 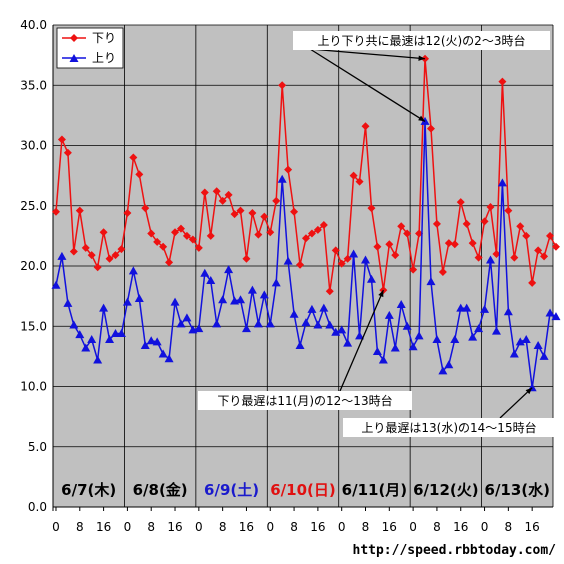 What do you see at coordinates (33, 266) in the screenshot?
I see `y-axis-ticks: 0.0 5.0 10.0 15.0 20.0 25.0 30.0 35.0 40.0` at bounding box center [33, 266].